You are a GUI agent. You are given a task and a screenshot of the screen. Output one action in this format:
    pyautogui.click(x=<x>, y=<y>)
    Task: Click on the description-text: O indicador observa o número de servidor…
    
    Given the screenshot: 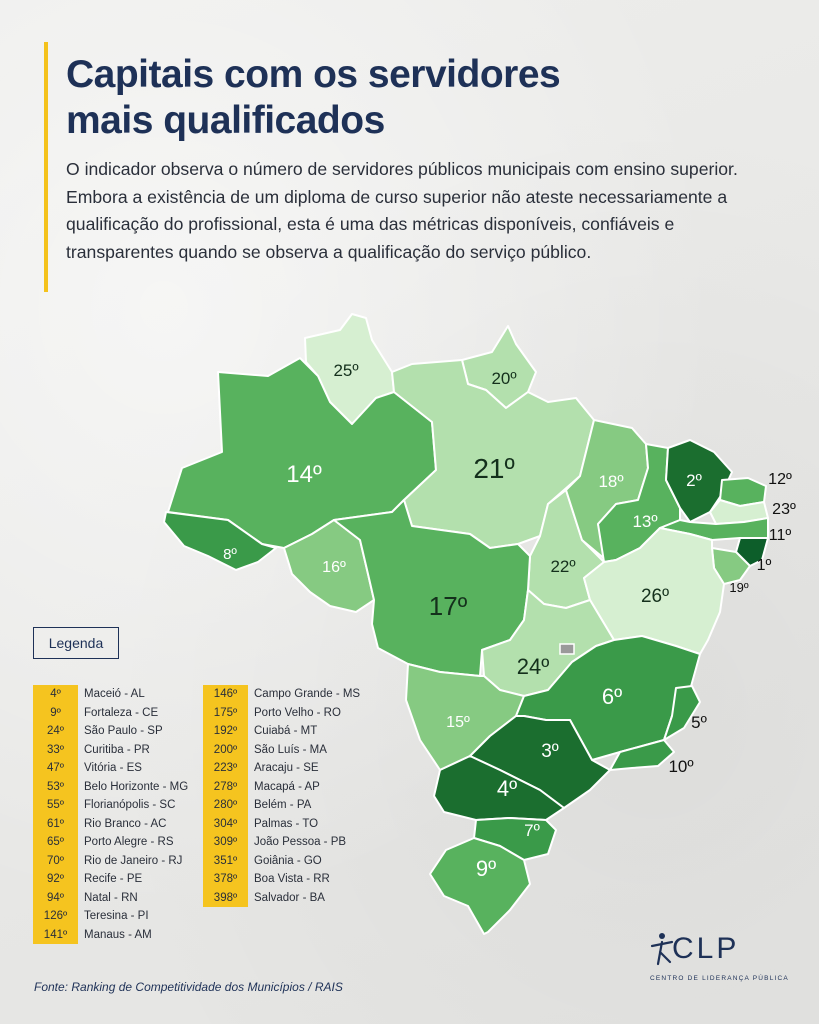 What is the action you would take?
    pyautogui.click(x=402, y=210)
    